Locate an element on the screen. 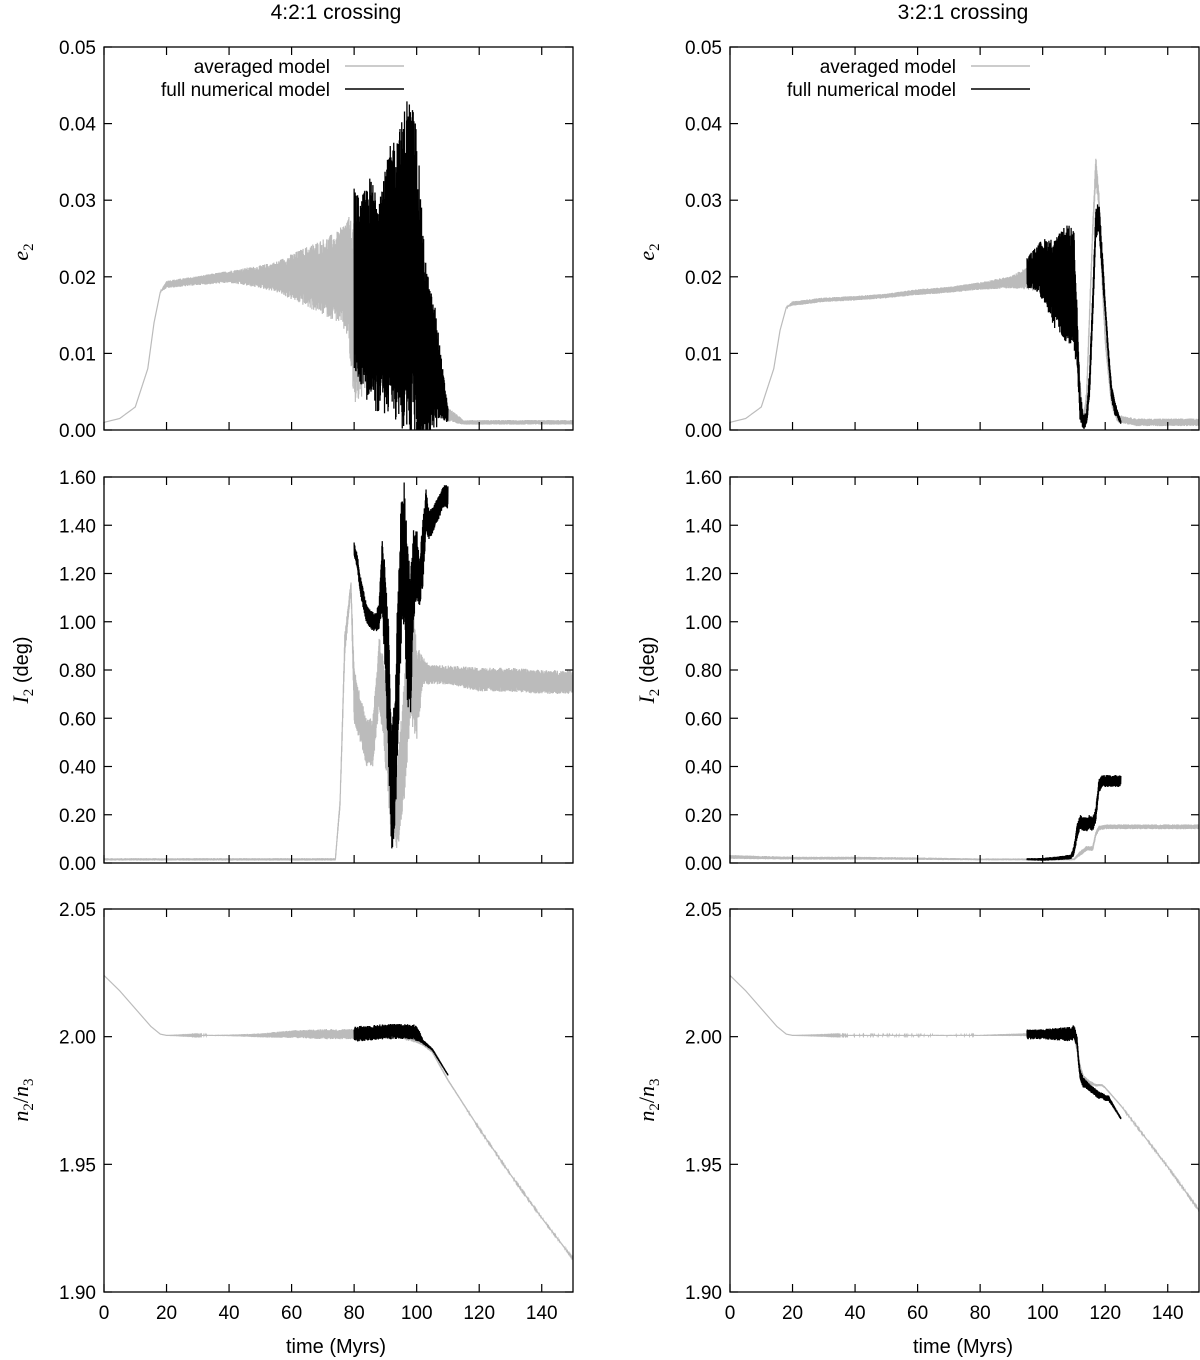 The height and width of the screenshot is (1360, 1200). legend-right: averaged model full numerical model is located at coordinates (908, 79).